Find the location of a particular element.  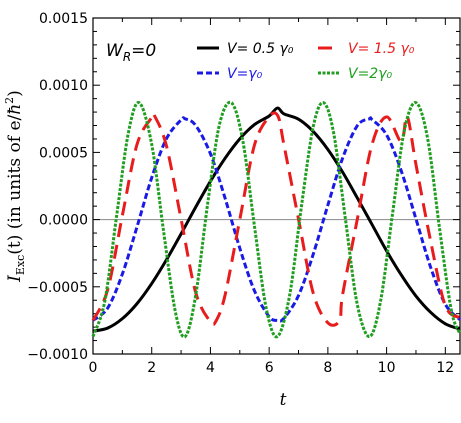

y-label-text: (t) (in units of e/ is located at coordinates (15, 184).